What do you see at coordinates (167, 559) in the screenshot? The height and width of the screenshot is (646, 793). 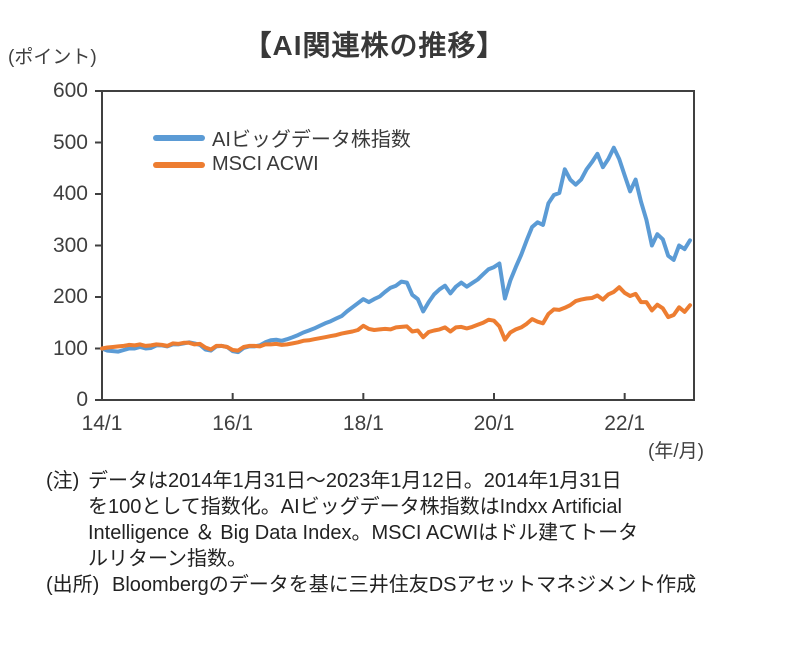 I see `note-line: ルリターン指数。` at bounding box center [167, 559].